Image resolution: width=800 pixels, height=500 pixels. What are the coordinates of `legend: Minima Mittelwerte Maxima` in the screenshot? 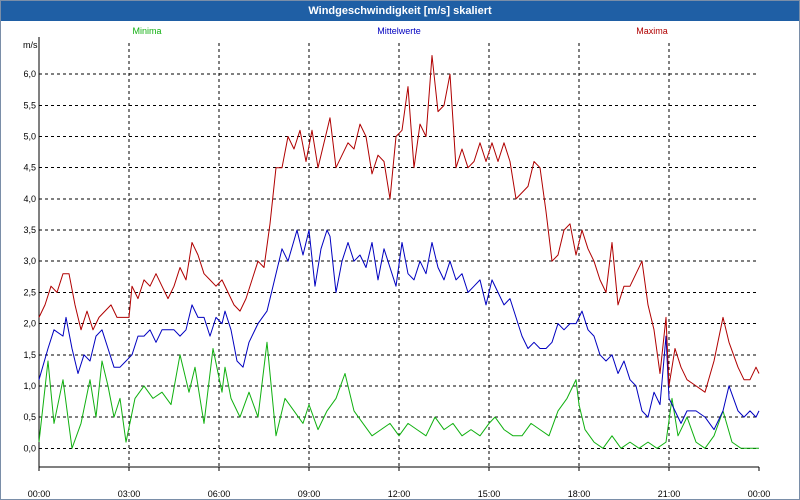 It's located at (399, 31).